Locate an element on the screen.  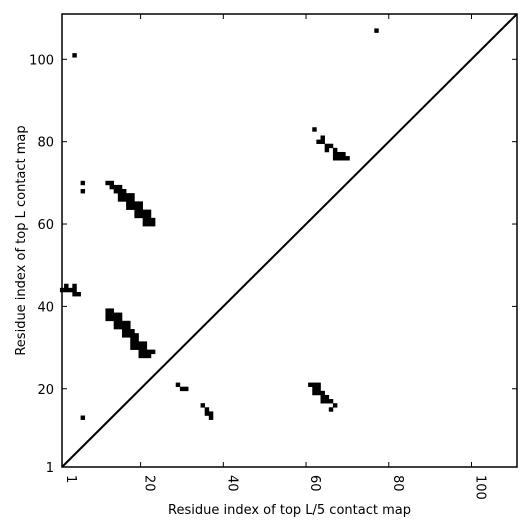
x-tick-label: 40 is located at coordinates (231, 483).